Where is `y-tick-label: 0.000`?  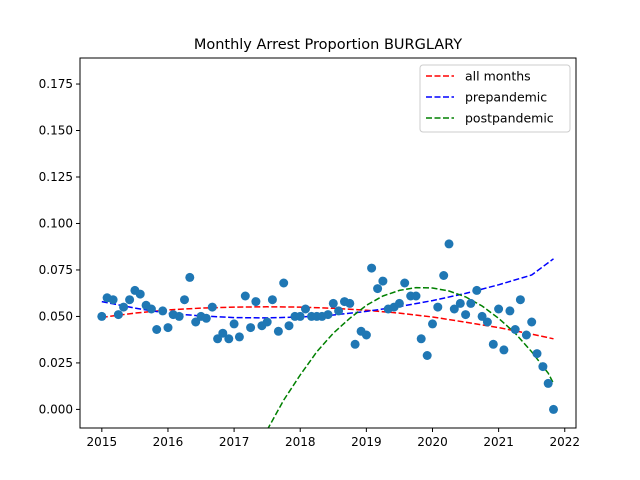 y-tick-label: 0.000 is located at coordinates (56, 409).